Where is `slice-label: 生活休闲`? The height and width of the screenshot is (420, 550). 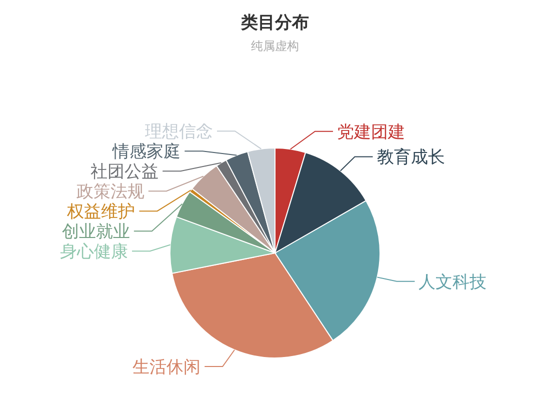
slice-label: 生活休闲 is located at coordinates (166, 367).